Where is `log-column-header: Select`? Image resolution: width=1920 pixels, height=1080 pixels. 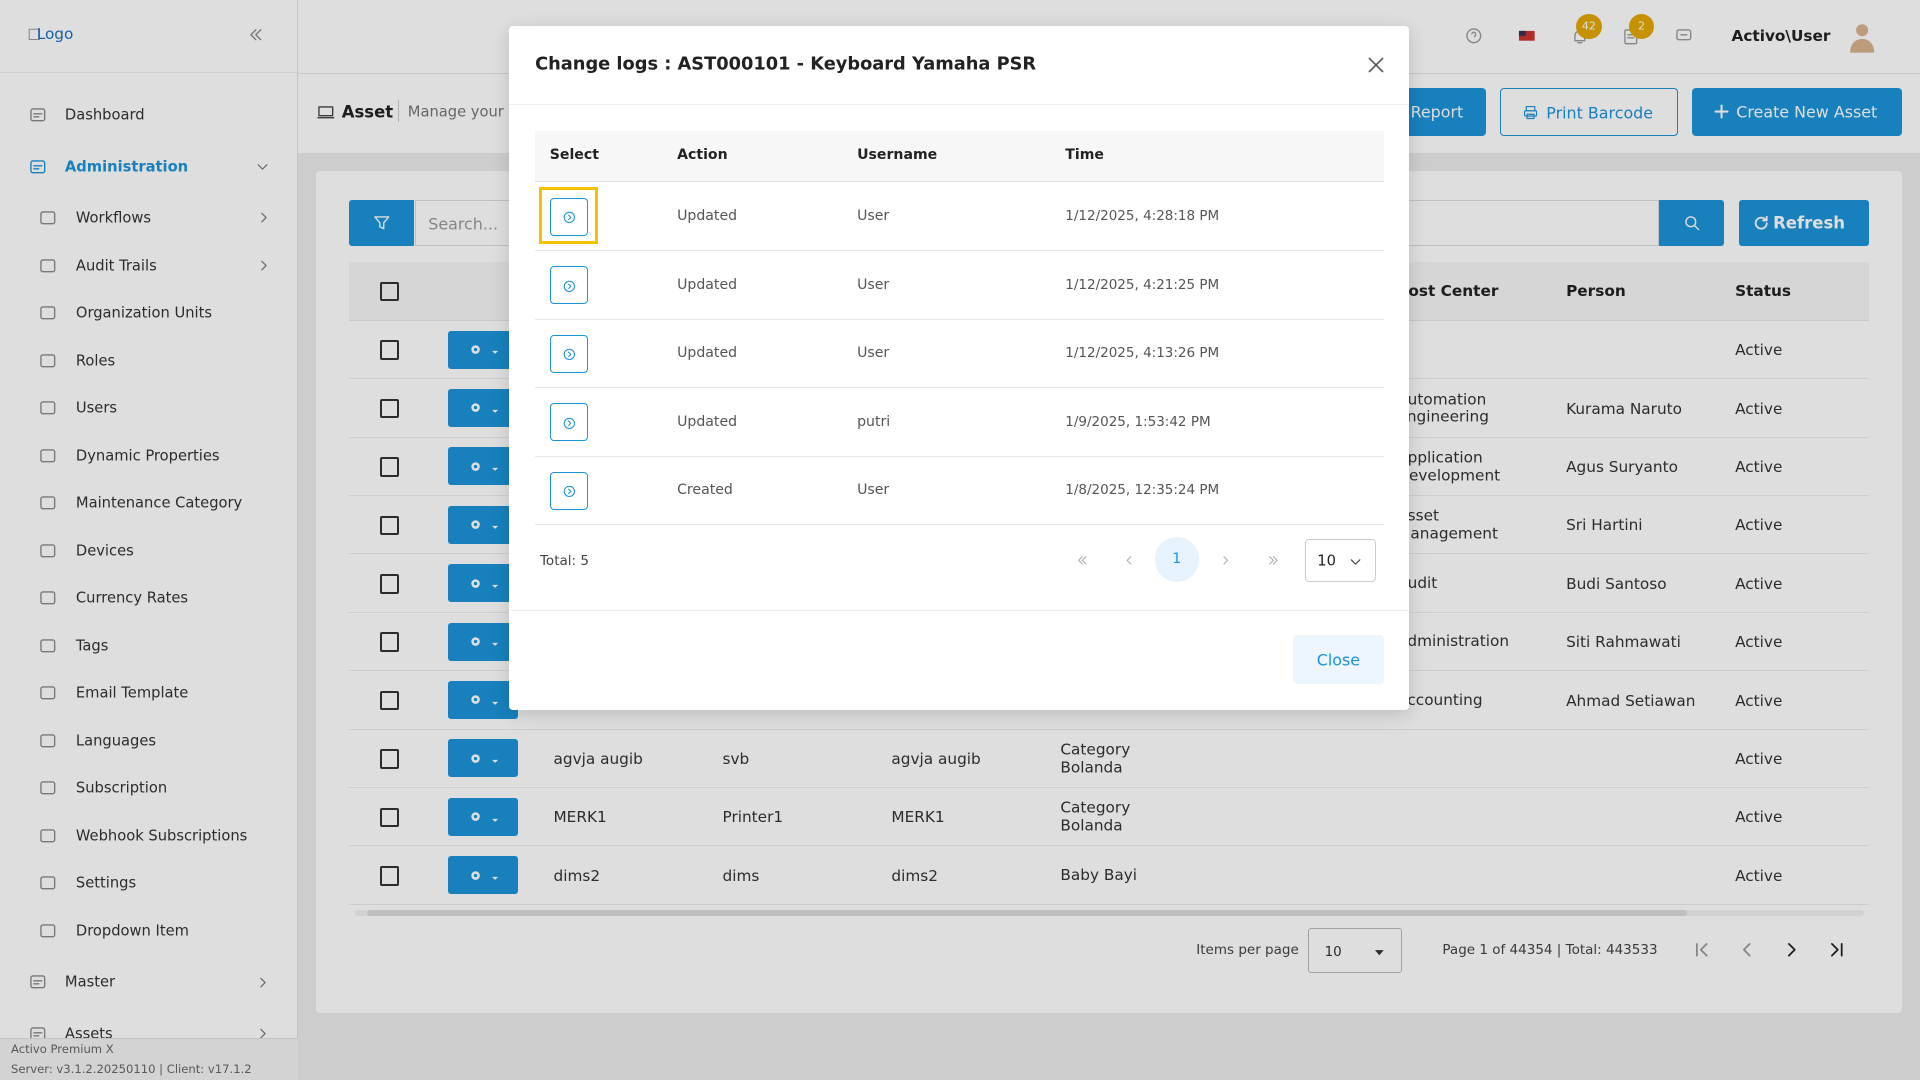 log-column-header: Select is located at coordinates (574, 155).